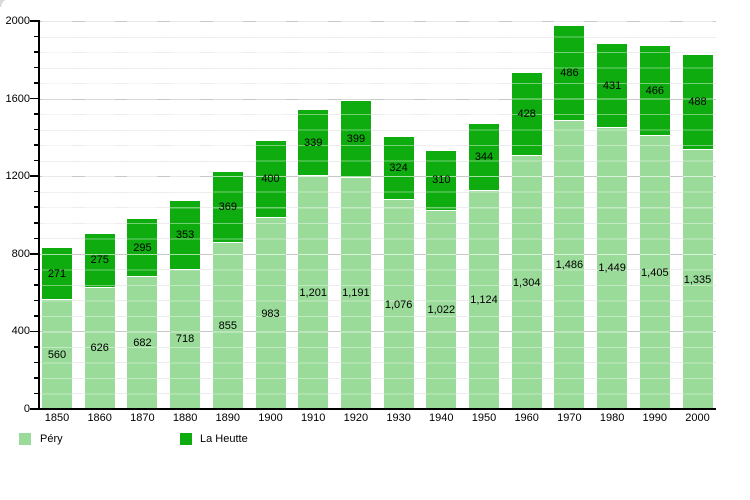  I want to click on bar-segment-péry: 1,076, so click(398, 304).